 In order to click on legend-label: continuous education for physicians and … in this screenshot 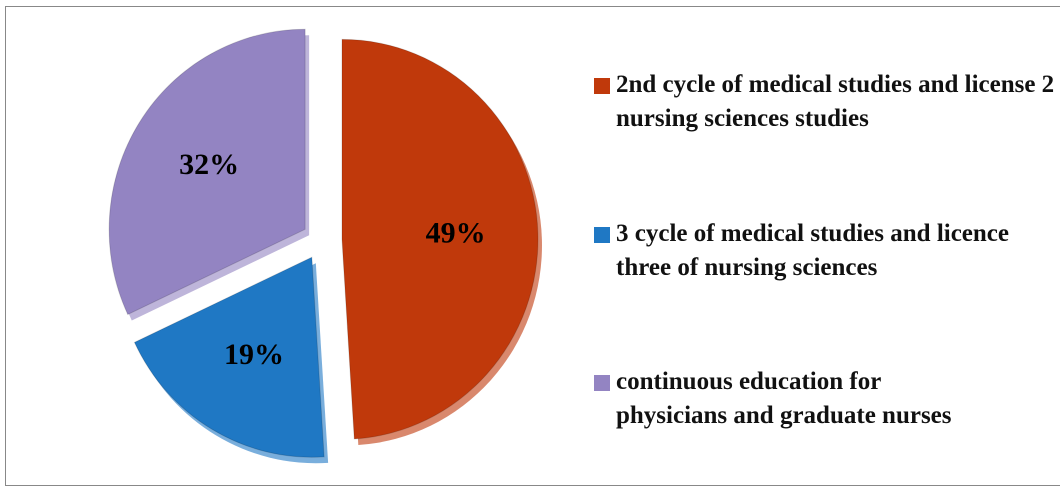, I will do `click(784, 398)`.